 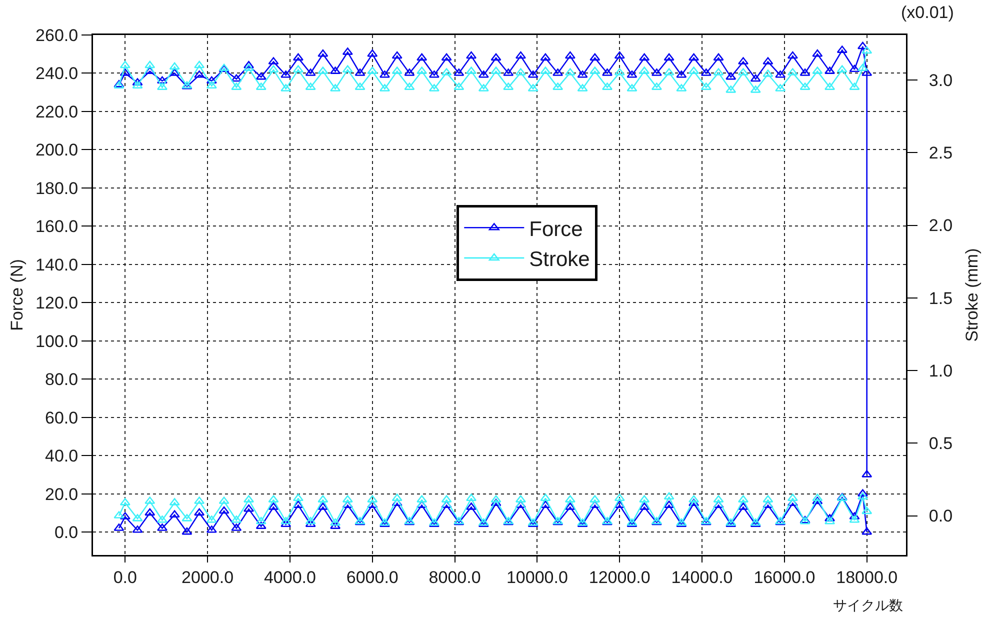 What do you see at coordinates (972, 295) in the screenshot?
I see `y2-axis-title: Stroke (mm)` at bounding box center [972, 295].